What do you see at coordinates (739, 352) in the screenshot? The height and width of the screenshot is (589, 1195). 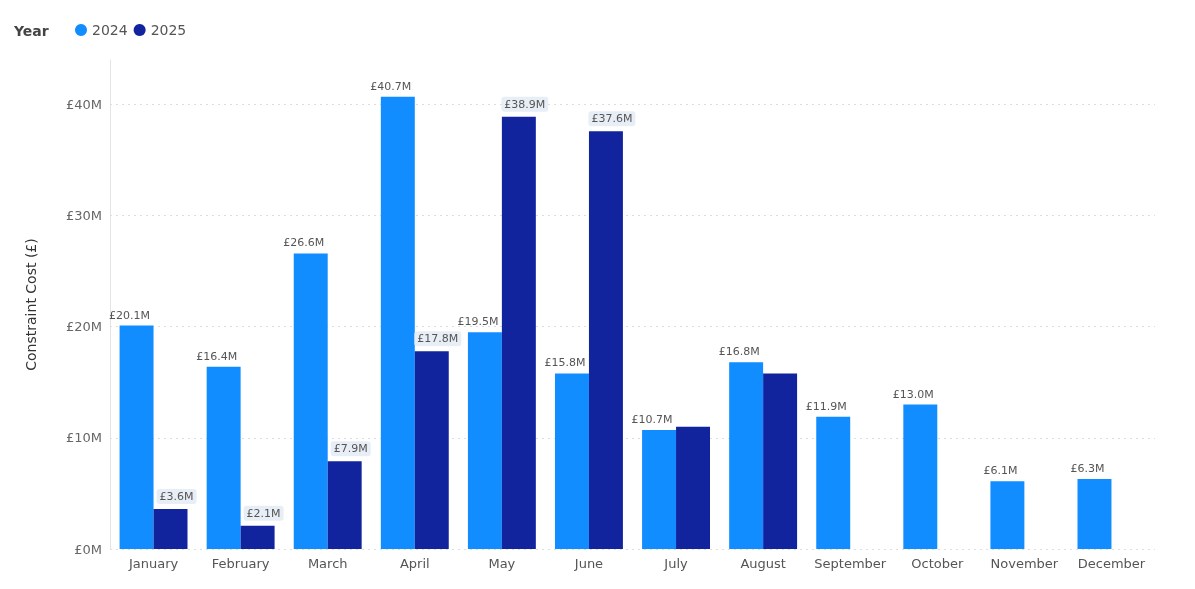 I see `data-label: £16.8M` at bounding box center [739, 352].